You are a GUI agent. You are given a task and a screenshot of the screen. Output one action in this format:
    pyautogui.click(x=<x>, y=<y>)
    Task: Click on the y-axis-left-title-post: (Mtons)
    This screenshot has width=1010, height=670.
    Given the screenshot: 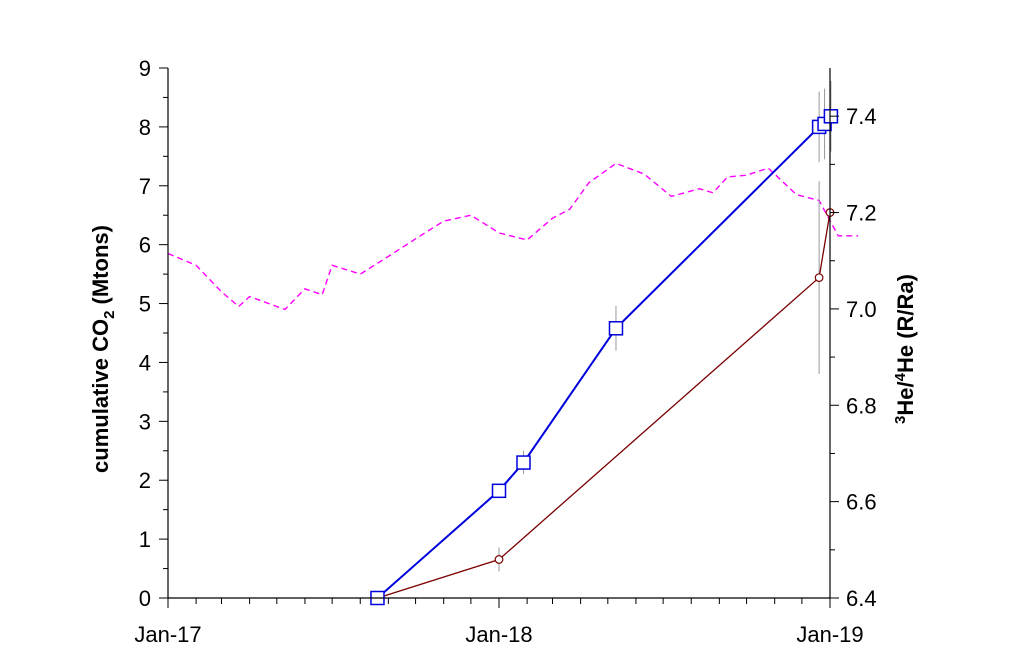 What is the action you would take?
    pyautogui.click(x=100, y=268)
    